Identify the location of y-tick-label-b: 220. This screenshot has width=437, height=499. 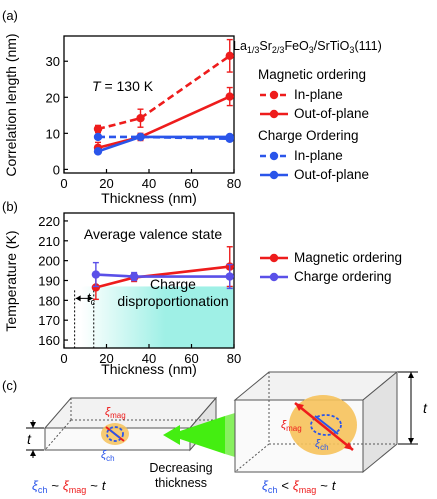
(49, 221).